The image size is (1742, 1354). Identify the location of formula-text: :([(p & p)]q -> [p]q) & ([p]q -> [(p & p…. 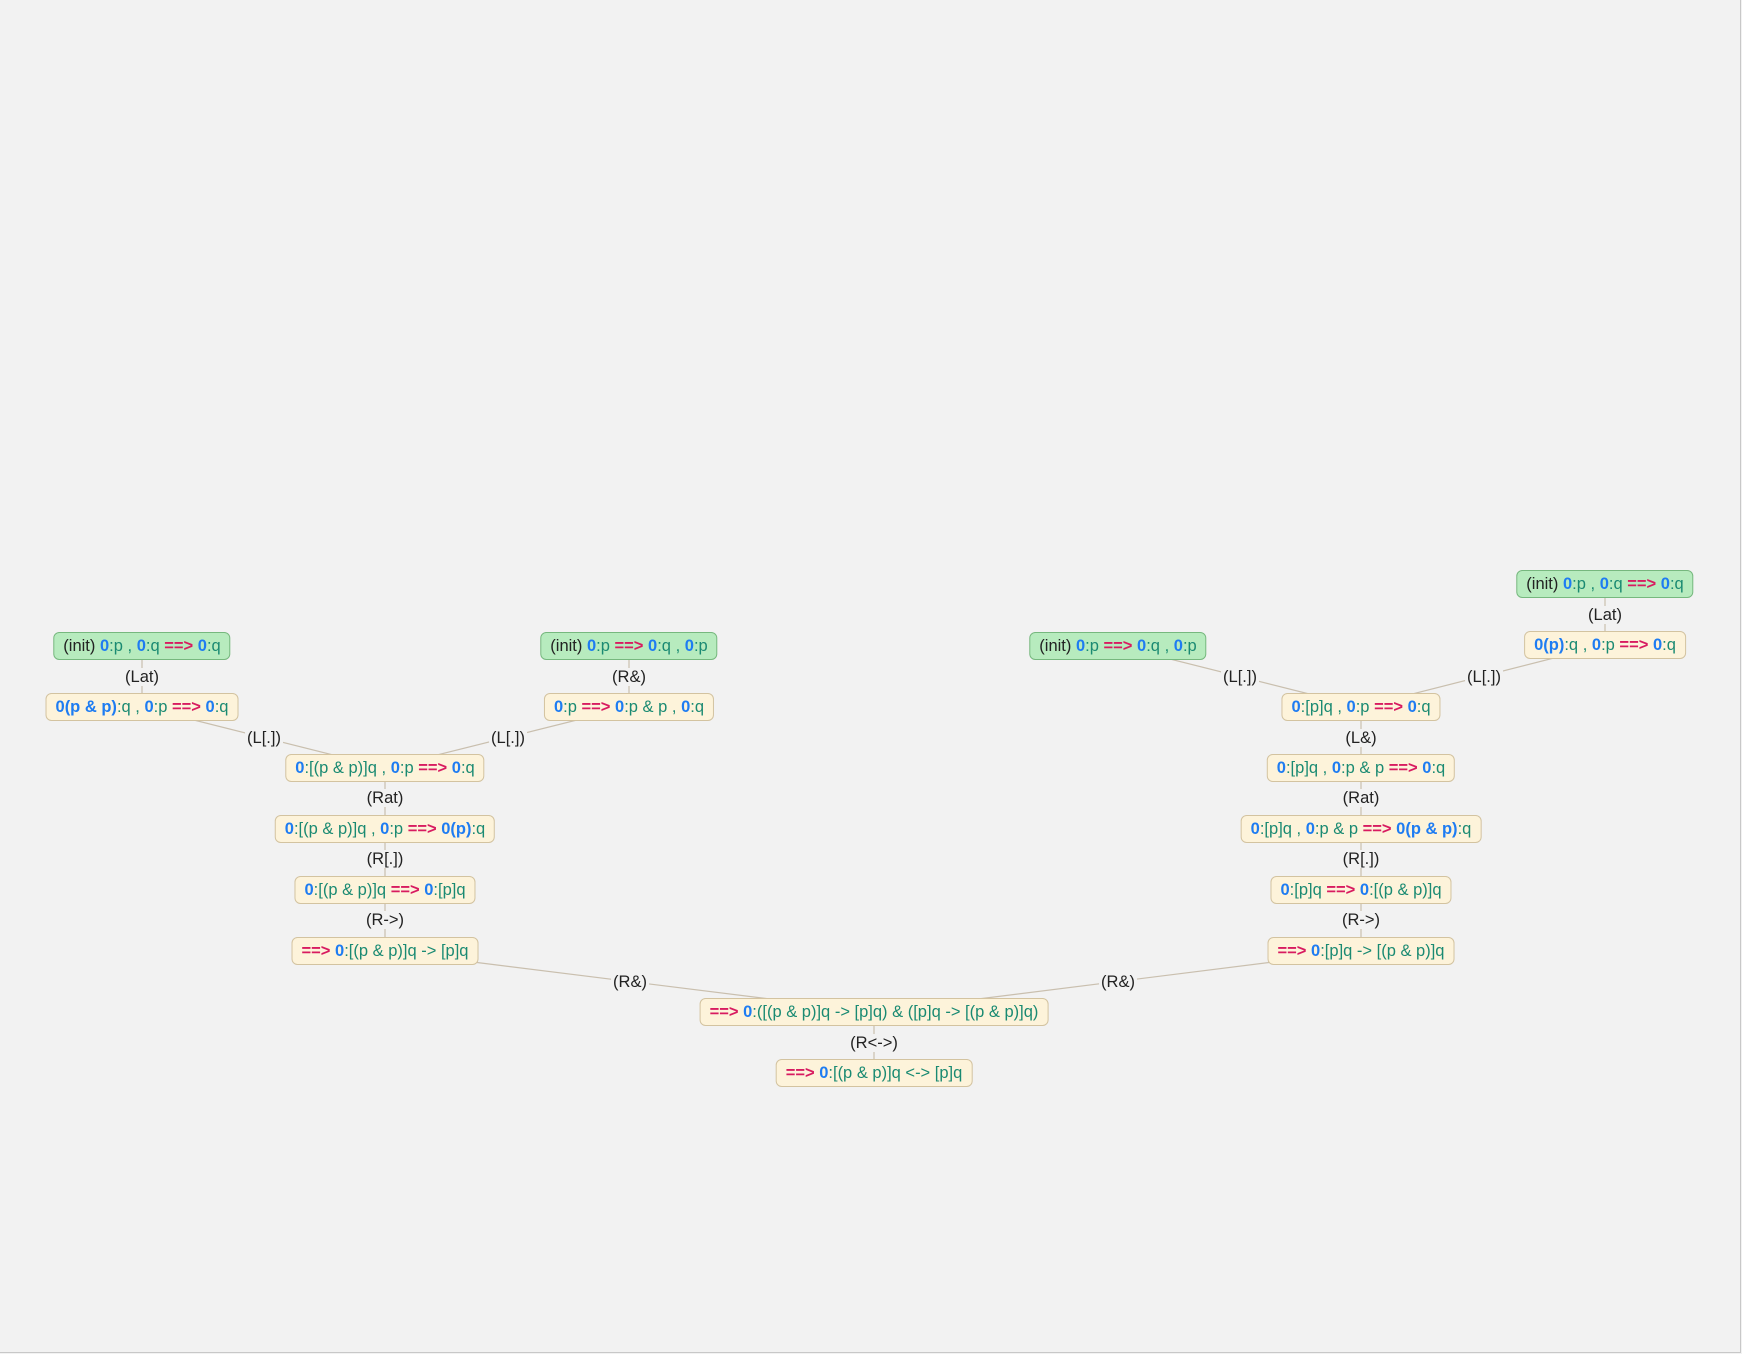
(895, 1012).